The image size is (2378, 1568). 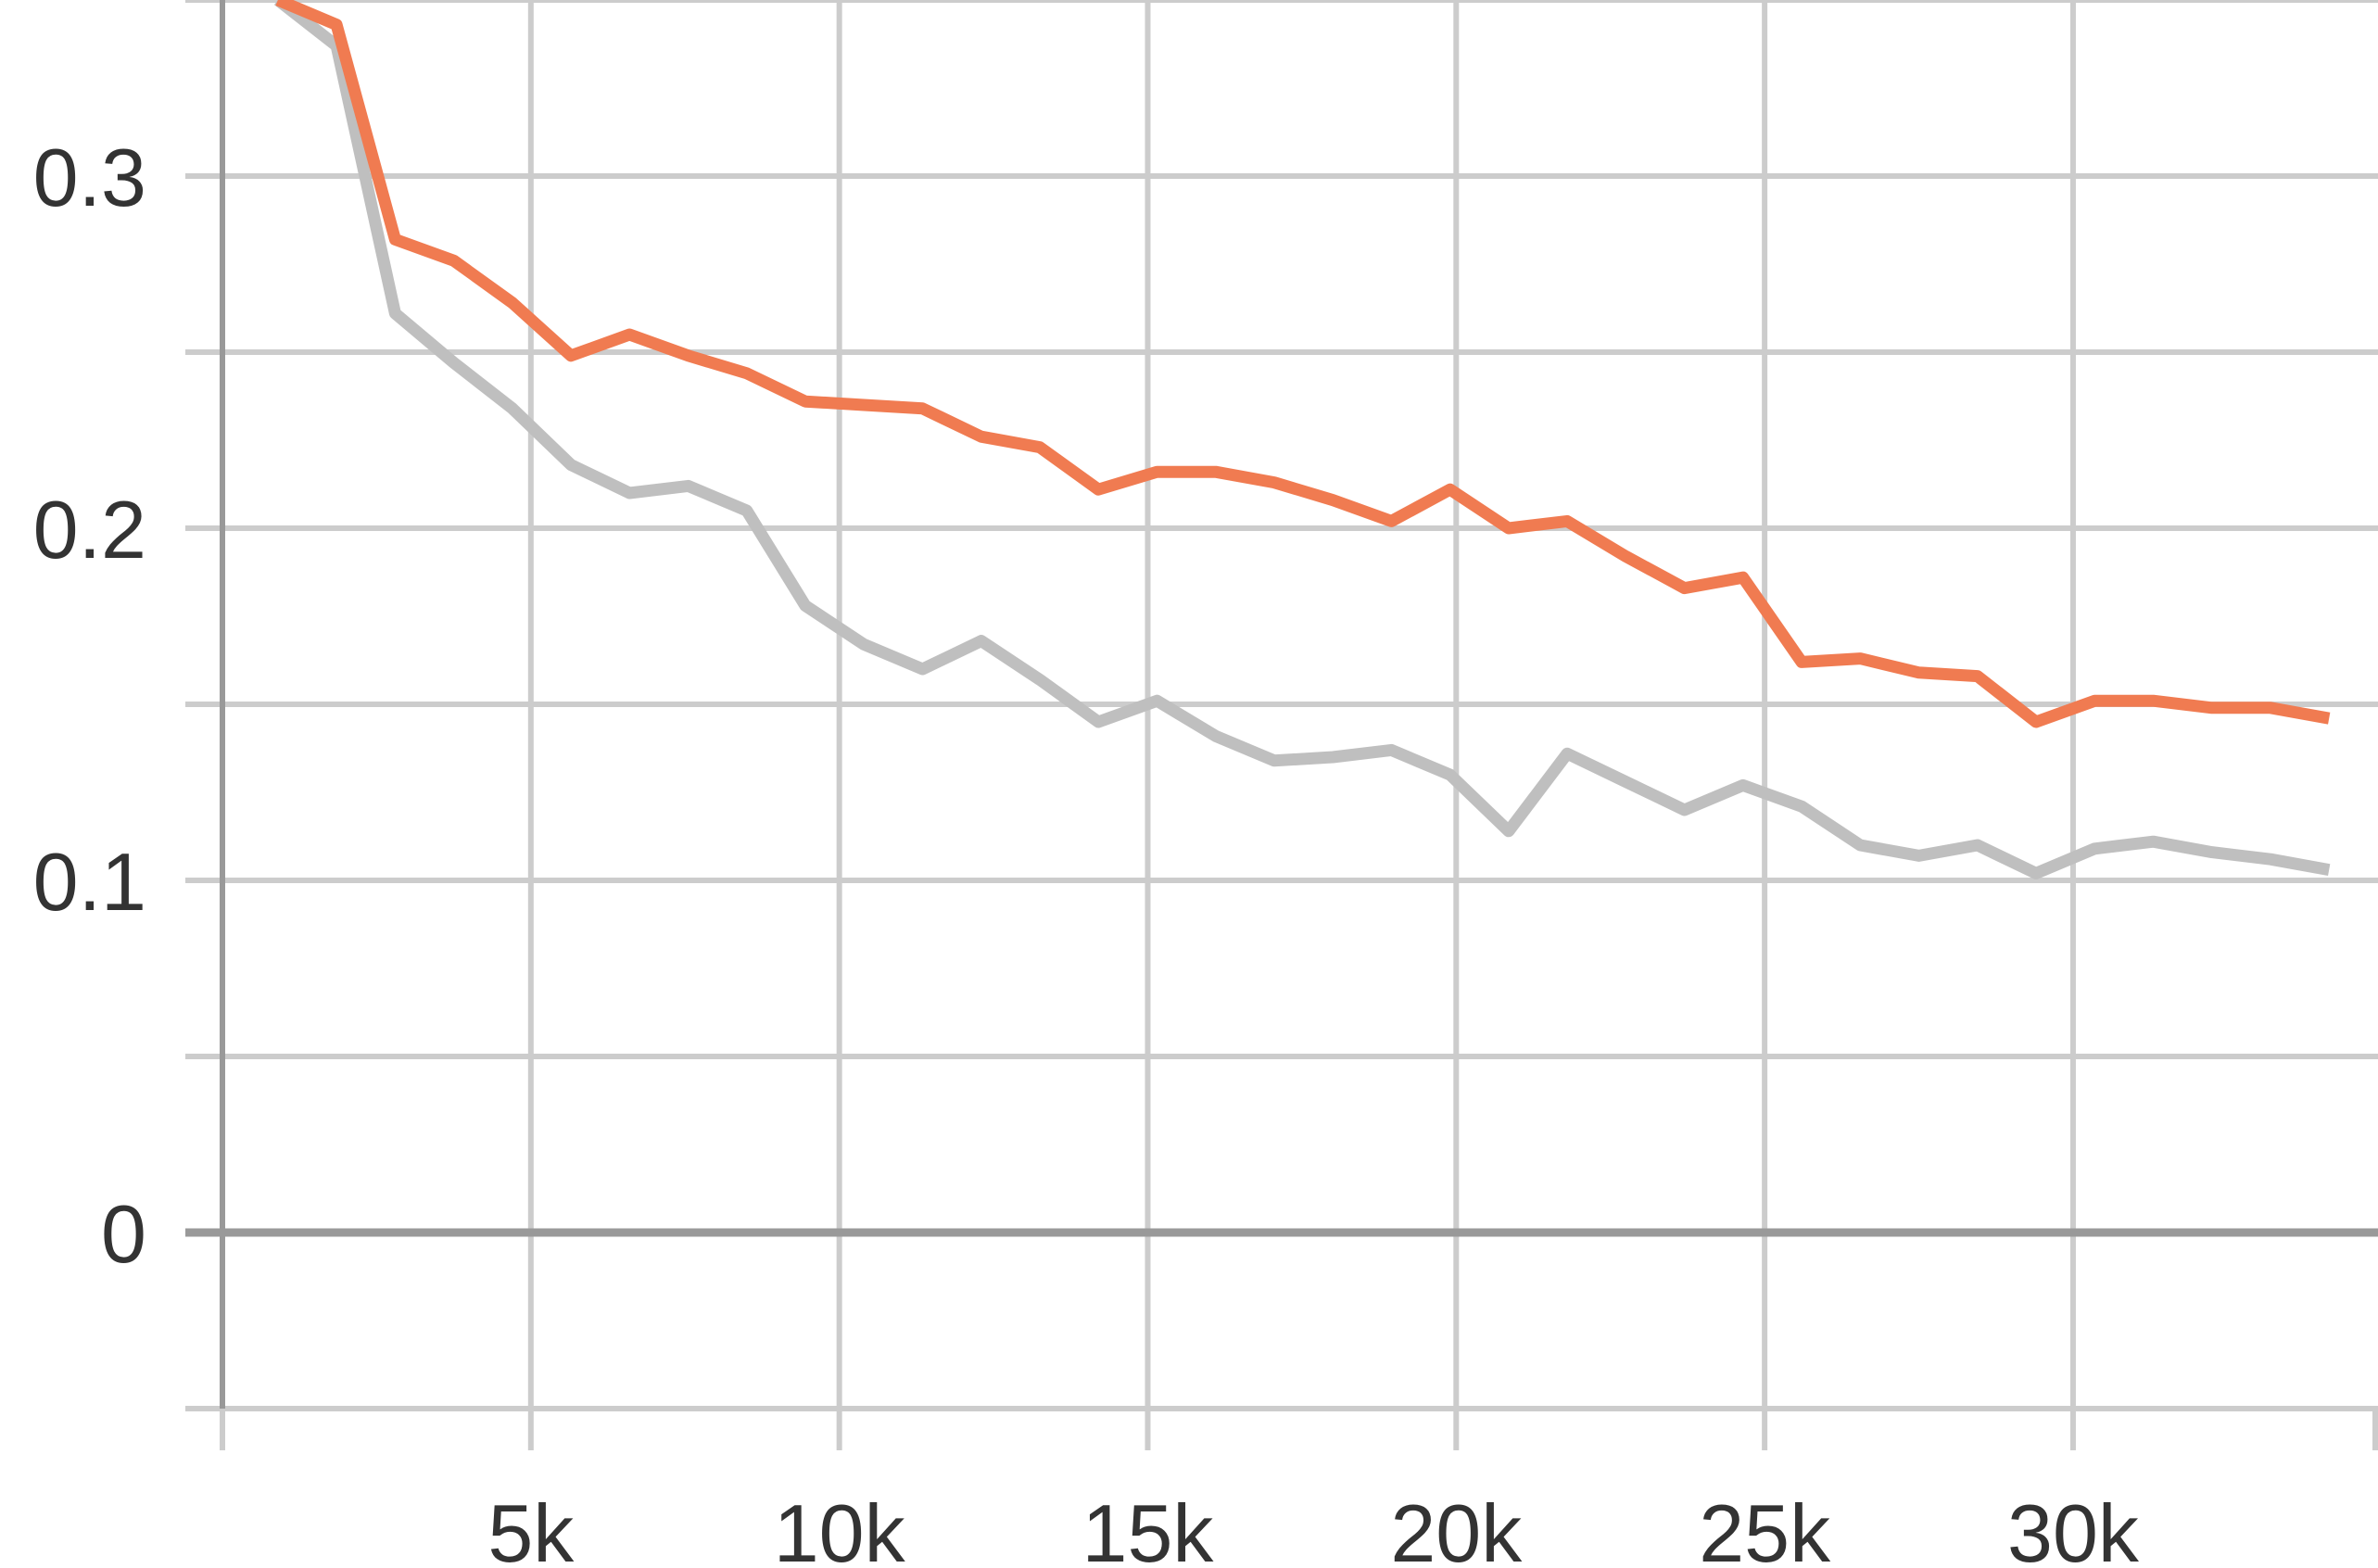 What do you see at coordinates (2073, 1527) in the screenshot?
I see `x-tick-label: 30k` at bounding box center [2073, 1527].